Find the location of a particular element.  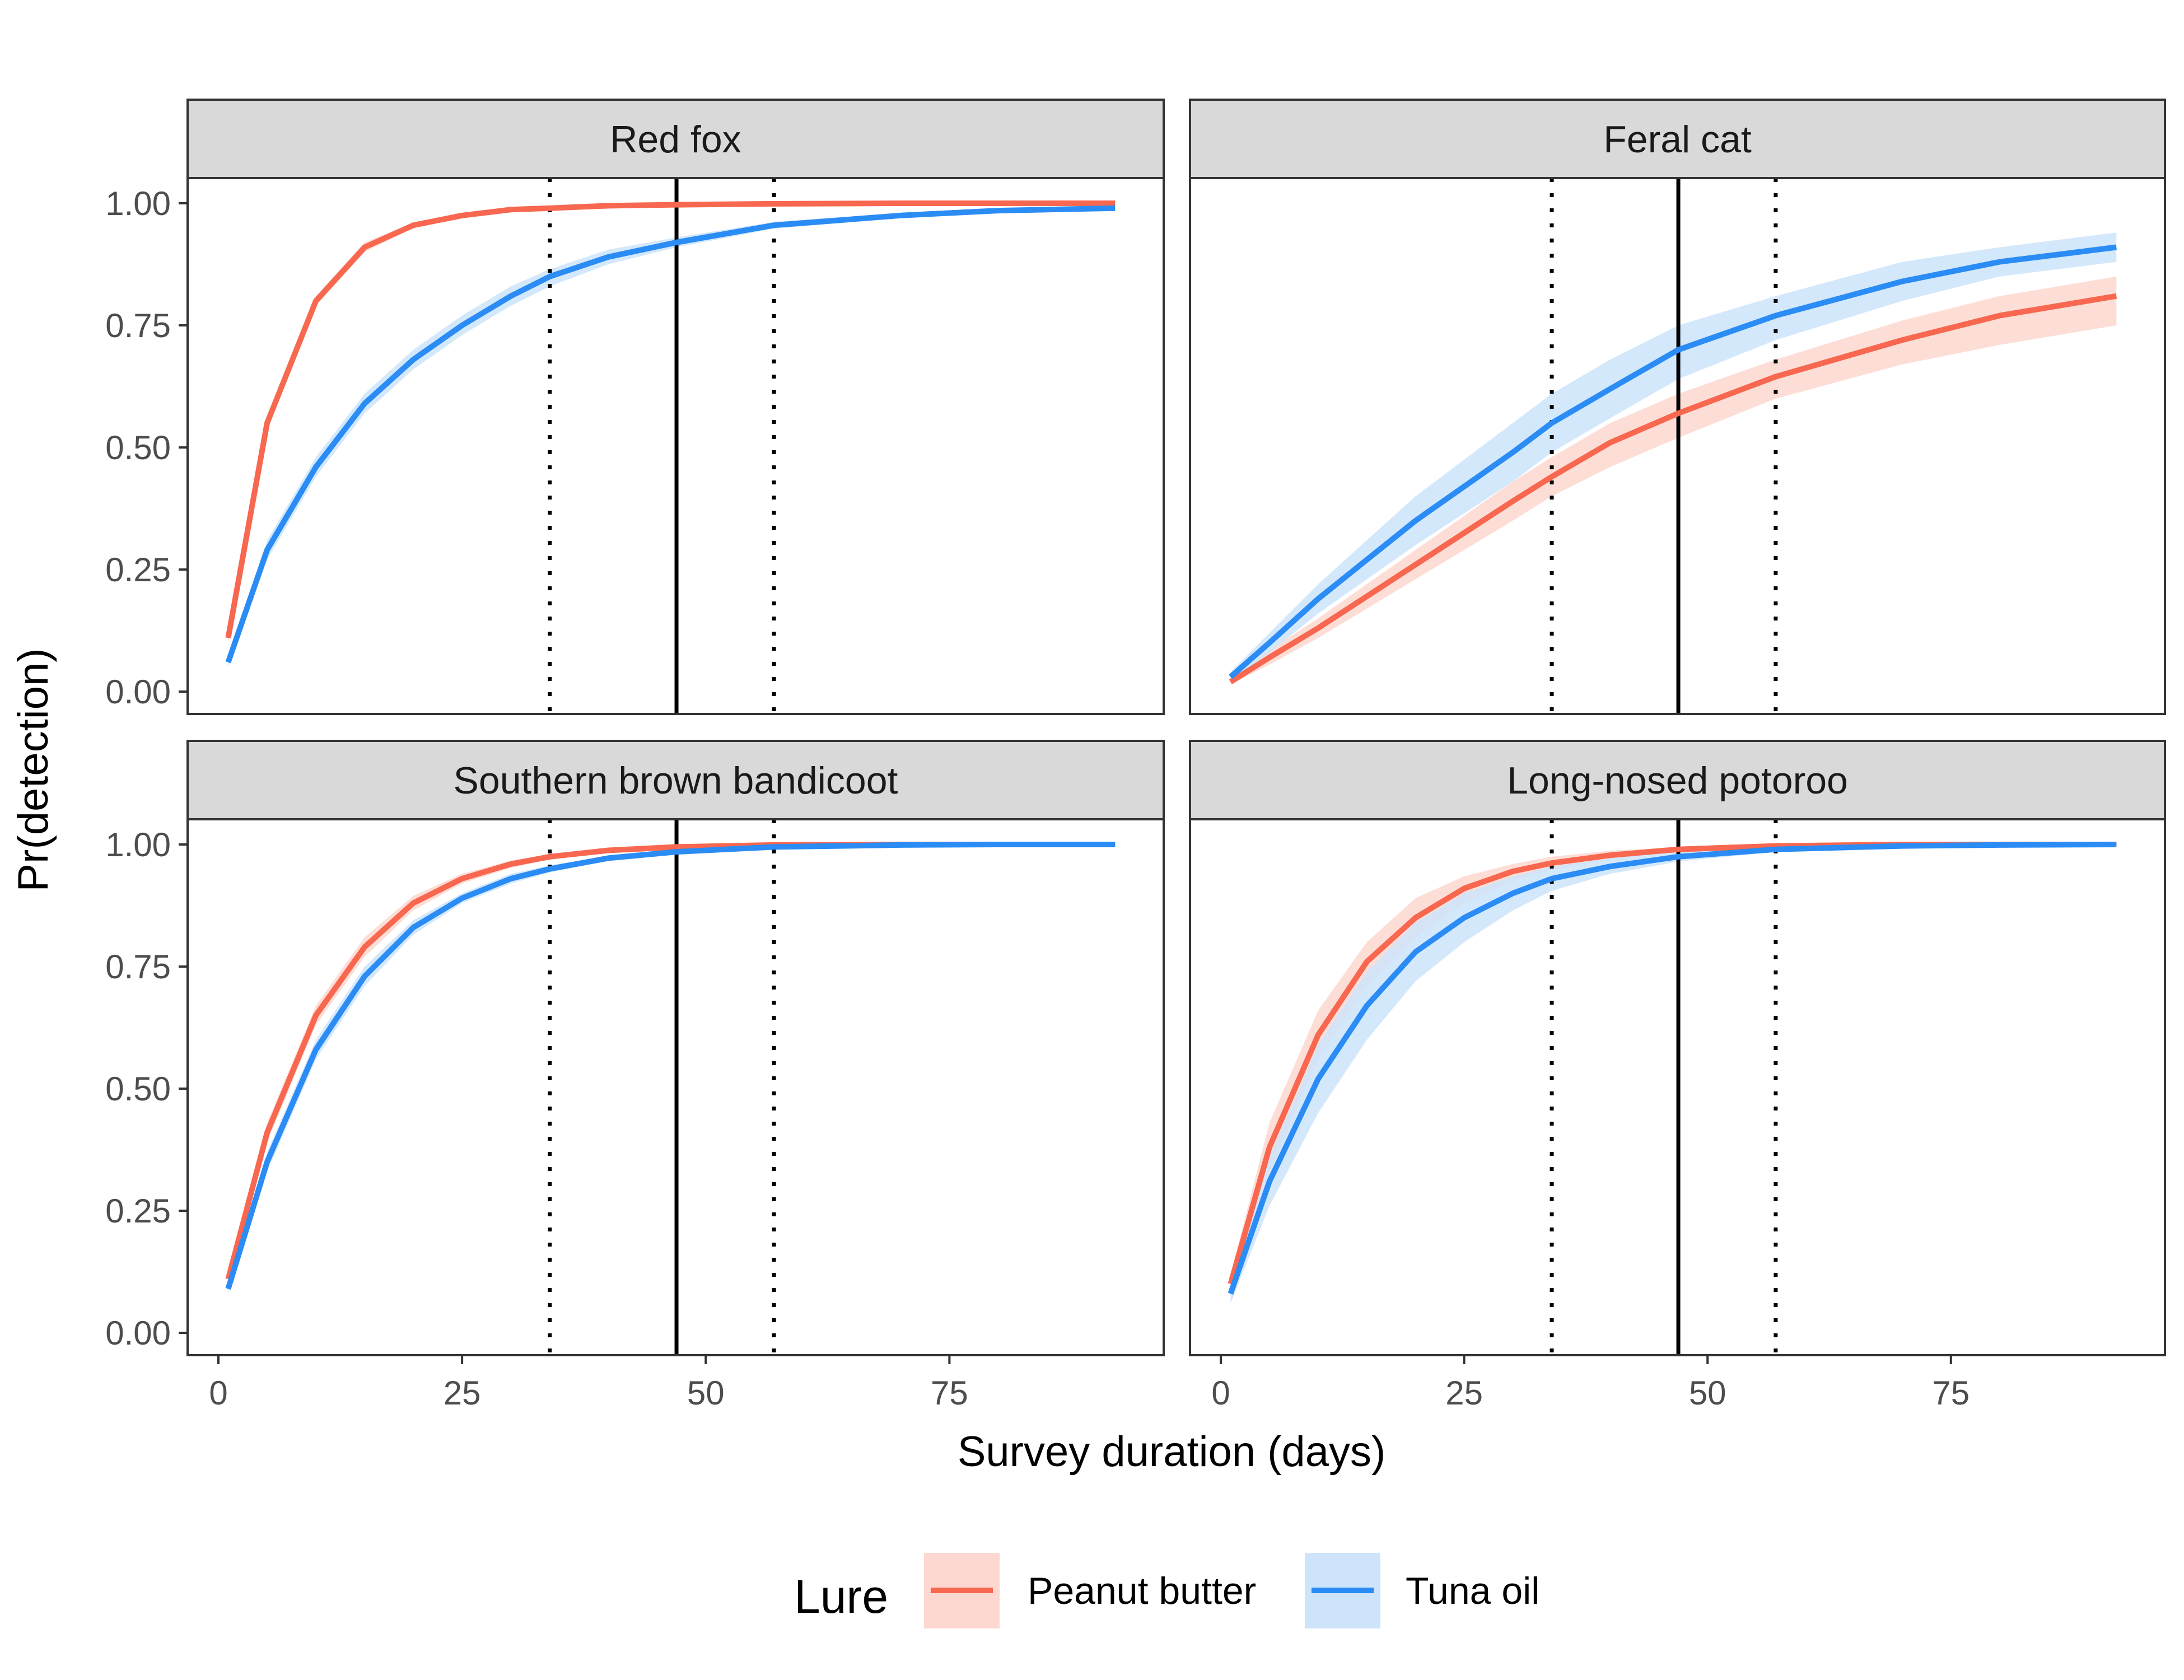

panel-title: Feral cat is located at coordinates (1678, 140).